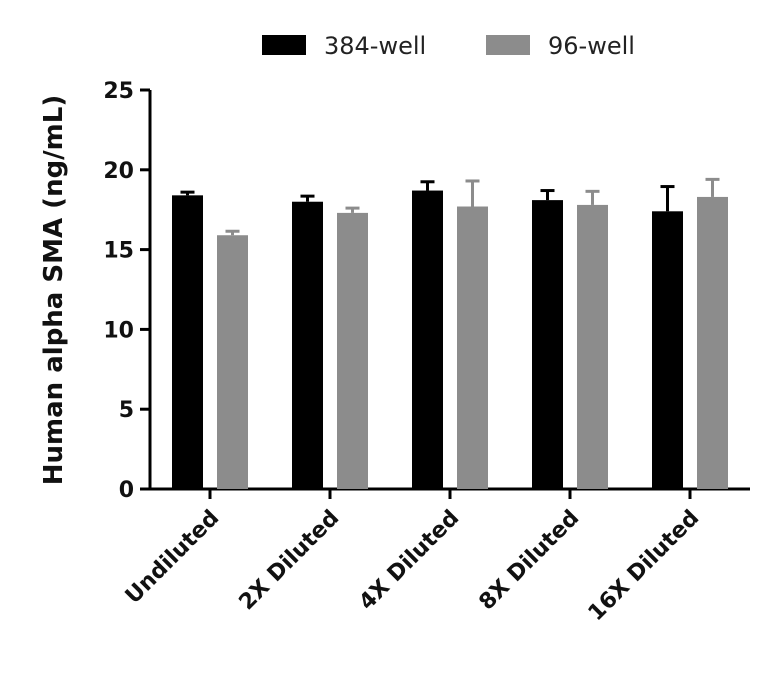 Image resolution: width=768 pixels, height=675 pixels. Describe the element at coordinates (172, 557) in the screenshot. I see `x-category-label: Undiluted` at that location.